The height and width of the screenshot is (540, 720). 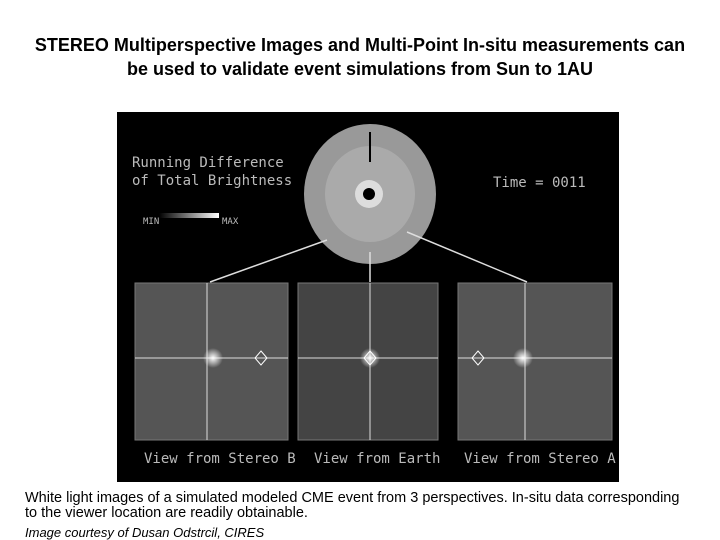 What do you see at coordinates (151, 222) in the screenshot?
I see `scale-min: MIN` at bounding box center [151, 222].